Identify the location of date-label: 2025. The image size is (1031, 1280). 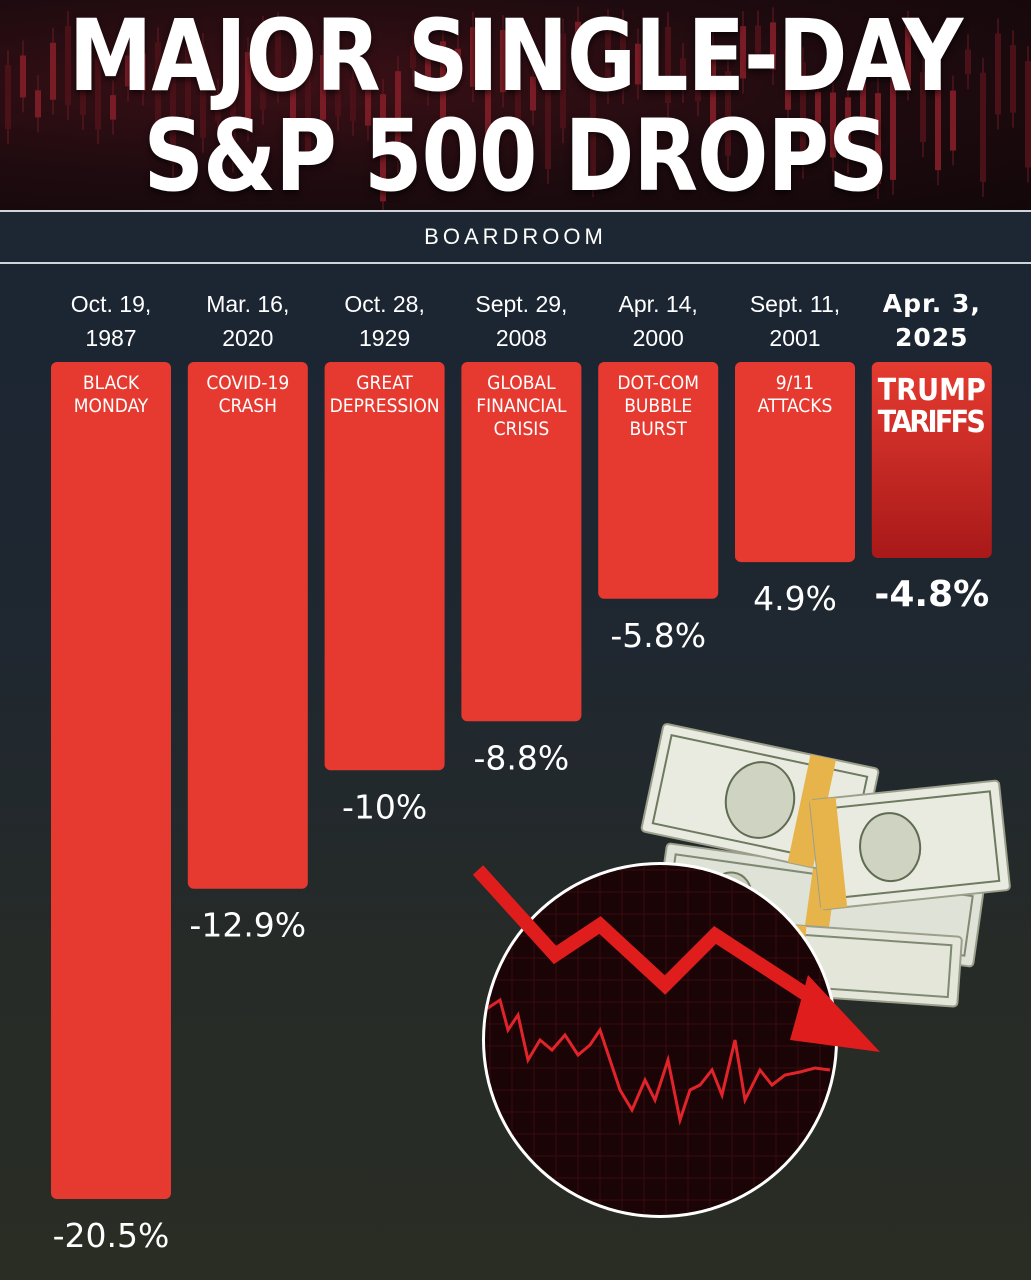
(932, 337).